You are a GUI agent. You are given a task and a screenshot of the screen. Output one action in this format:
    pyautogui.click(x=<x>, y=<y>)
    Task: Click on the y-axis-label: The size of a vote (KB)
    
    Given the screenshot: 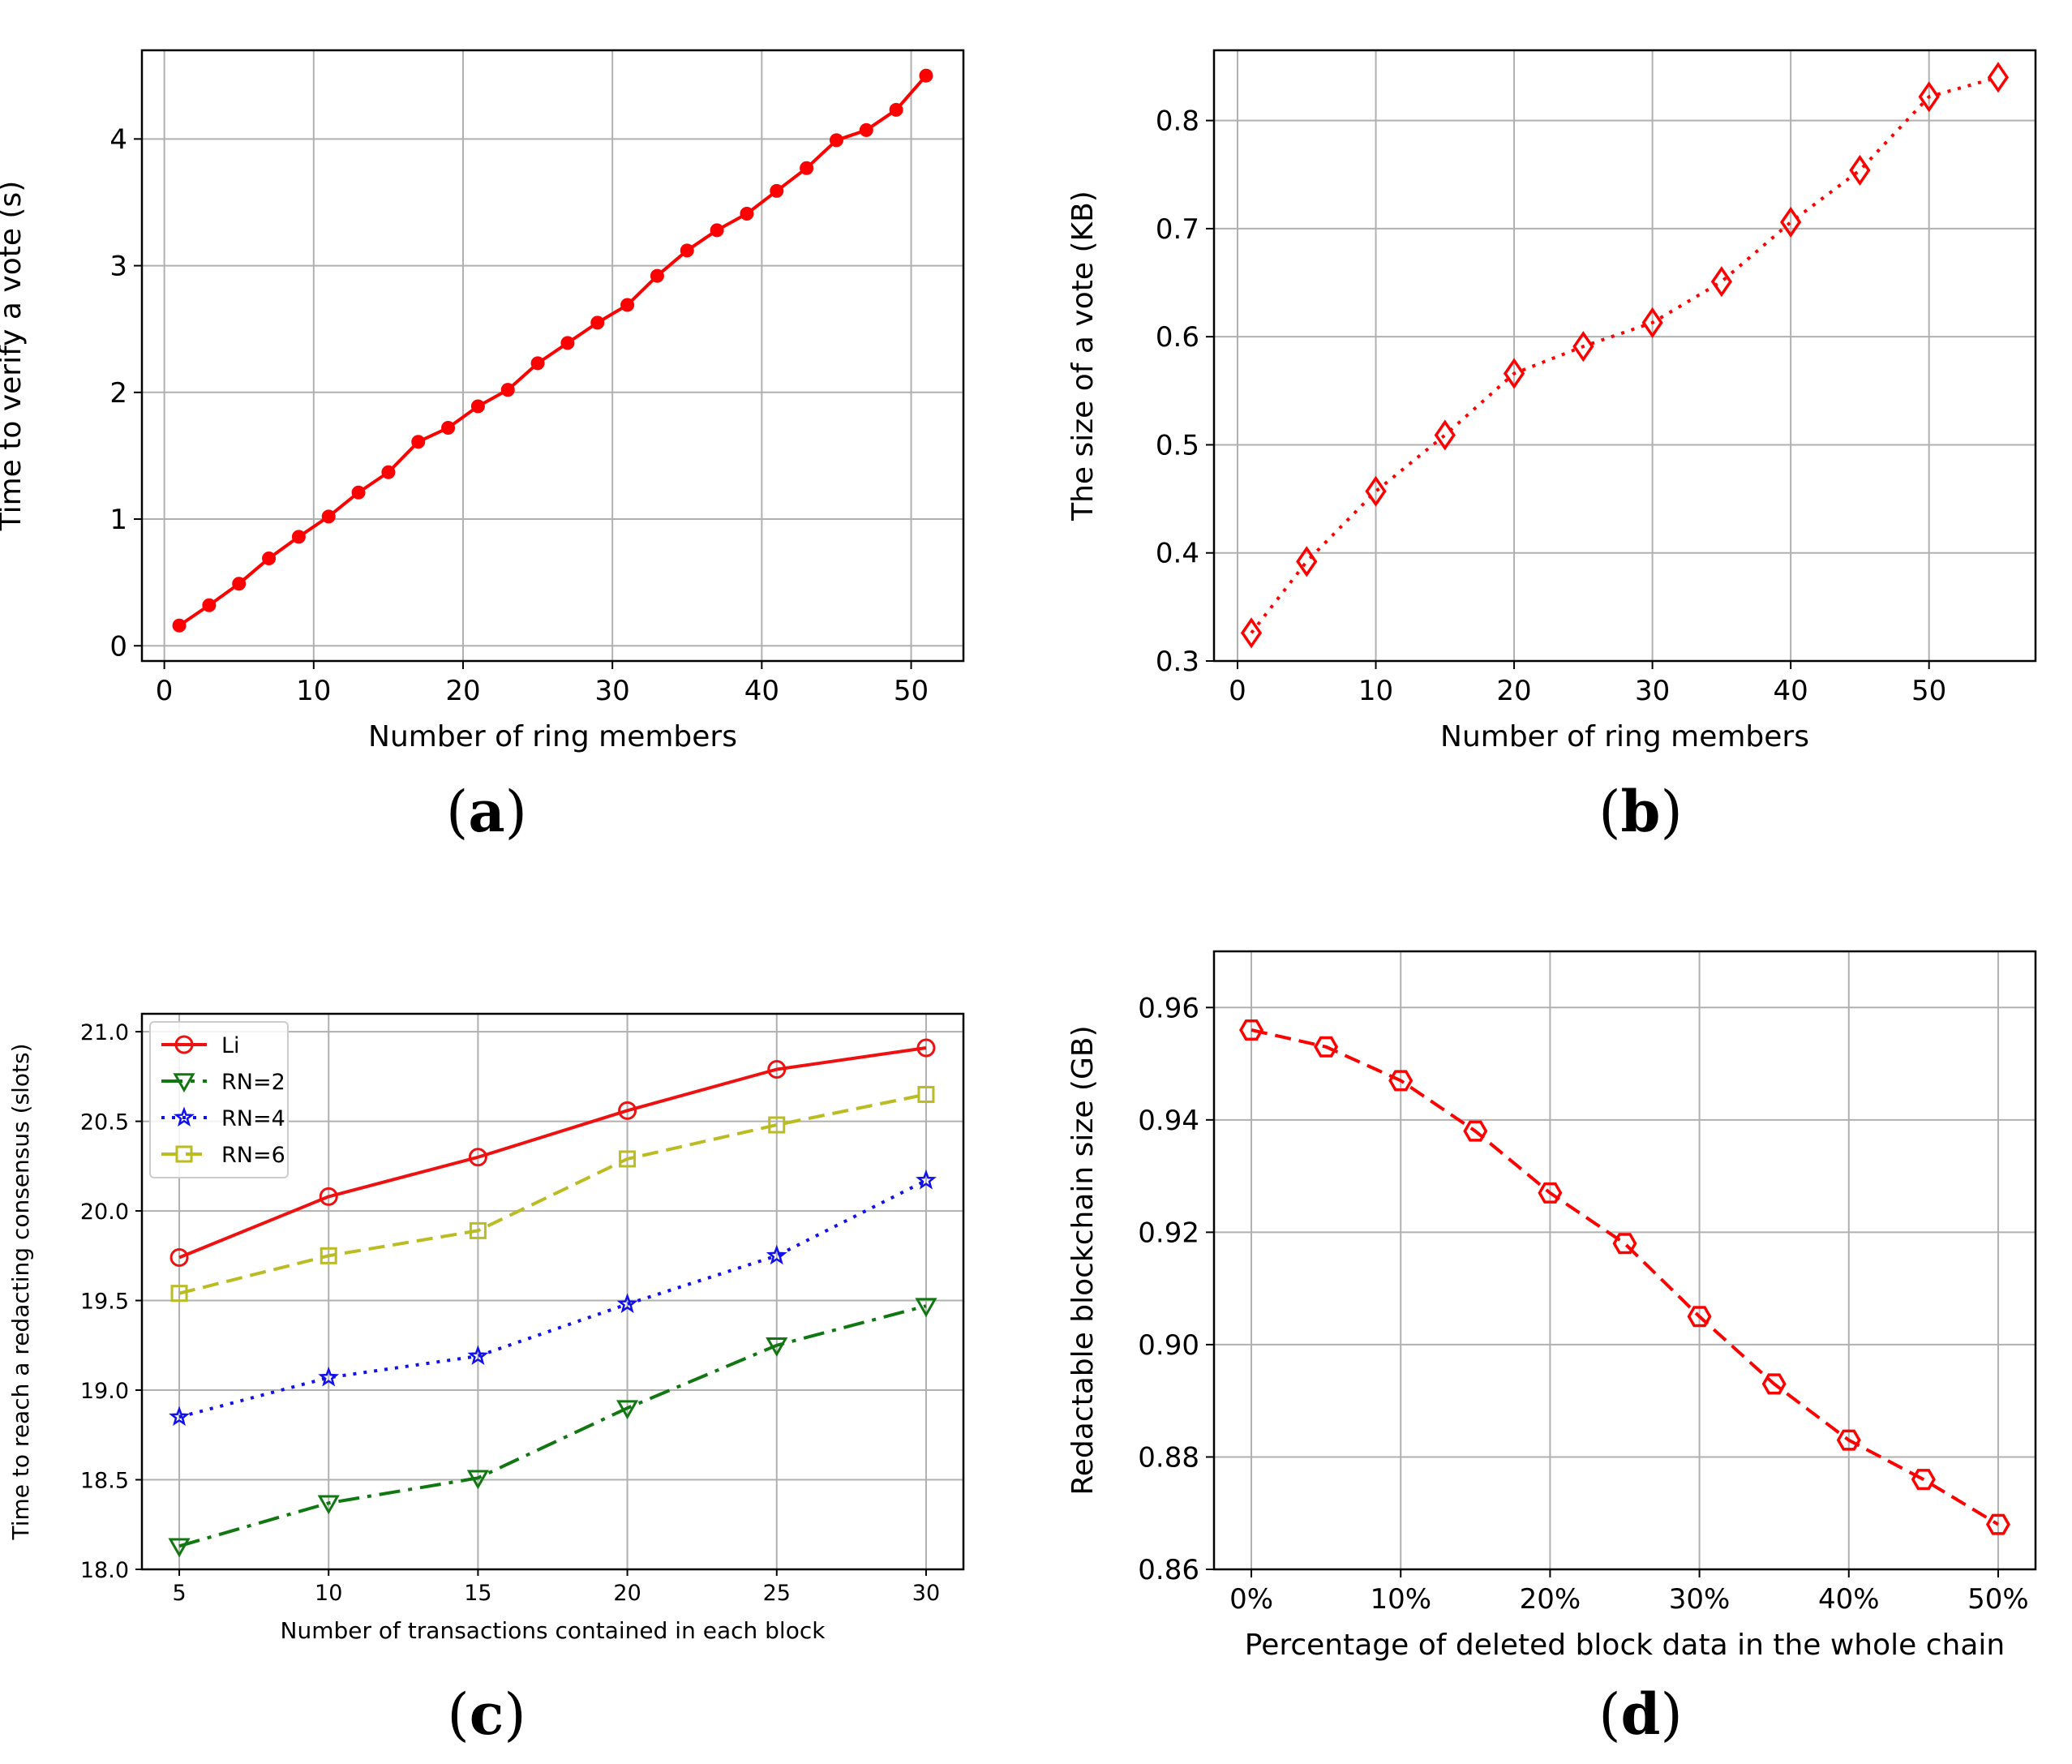 What is the action you would take?
    pyautogui.click(x=1083, y=356)
    